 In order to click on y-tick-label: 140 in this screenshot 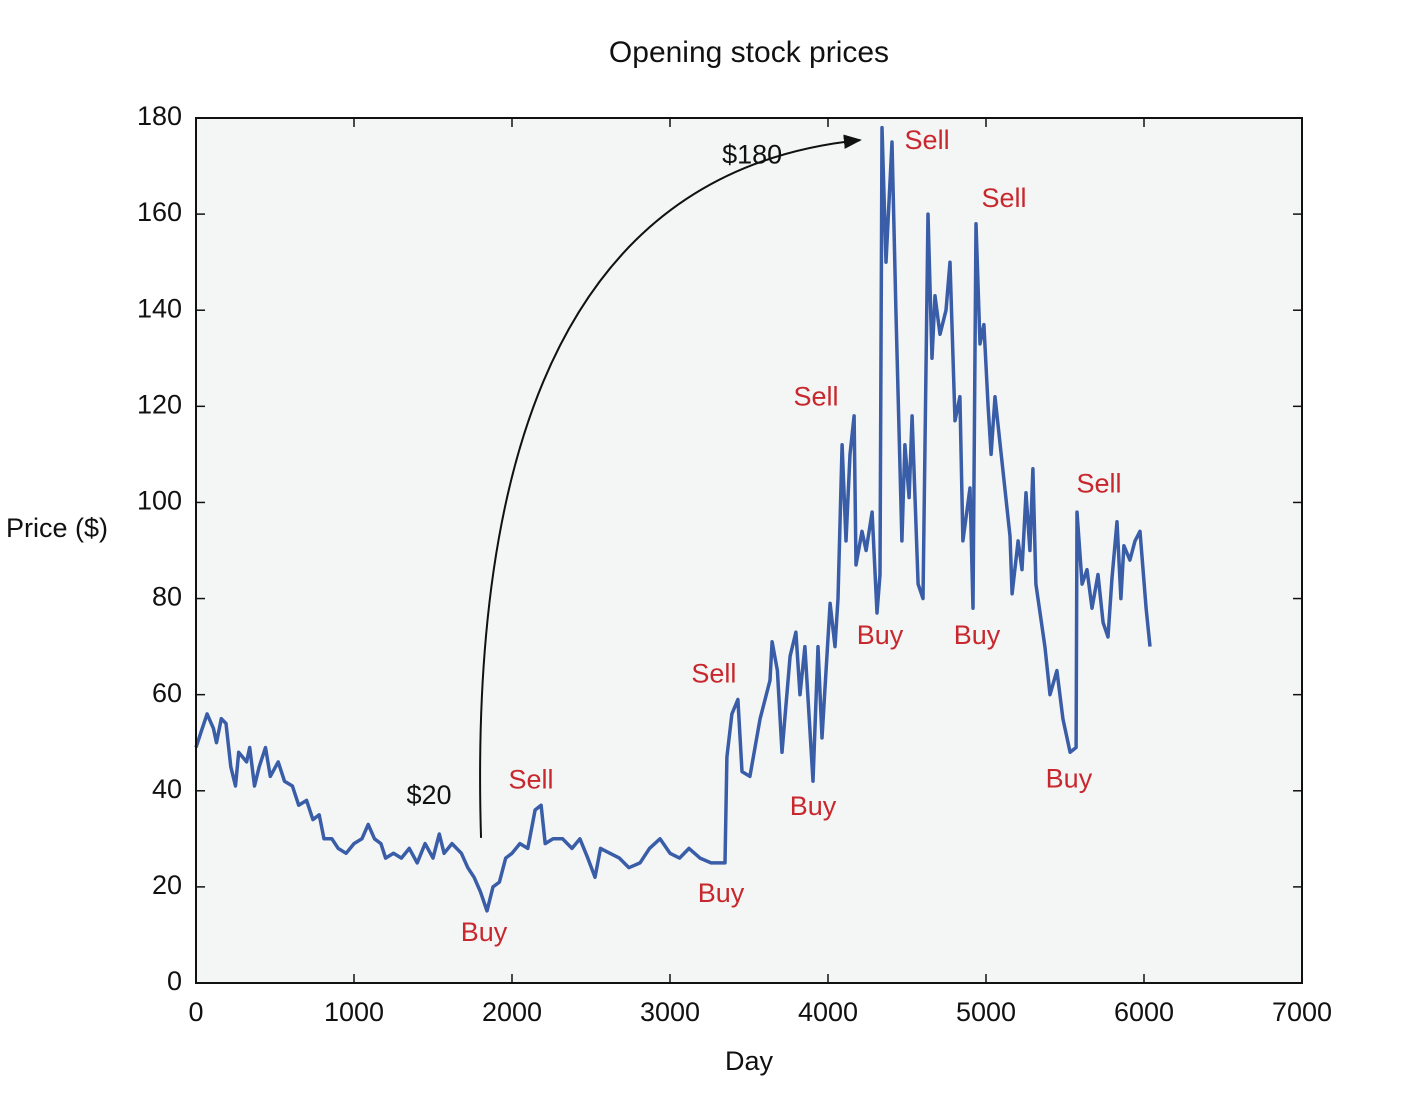, I will do `click(159, 308)`.